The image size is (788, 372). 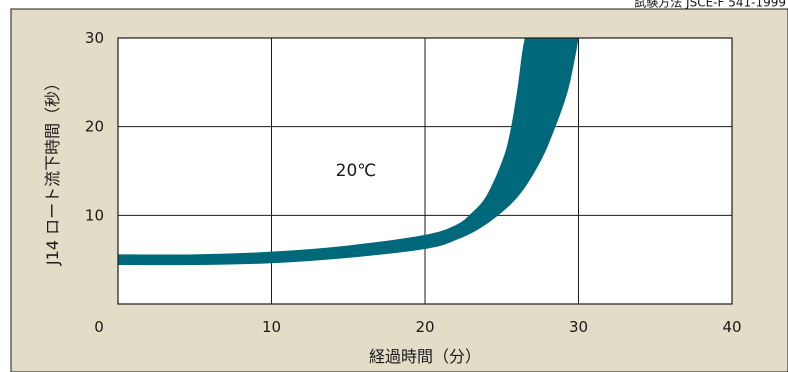 What do you see at coordinates (710, 5) in the screenshot?
I see `test-method-note: 試験方法 JSCE-F 541-1999` at bounding box center [710, 5].